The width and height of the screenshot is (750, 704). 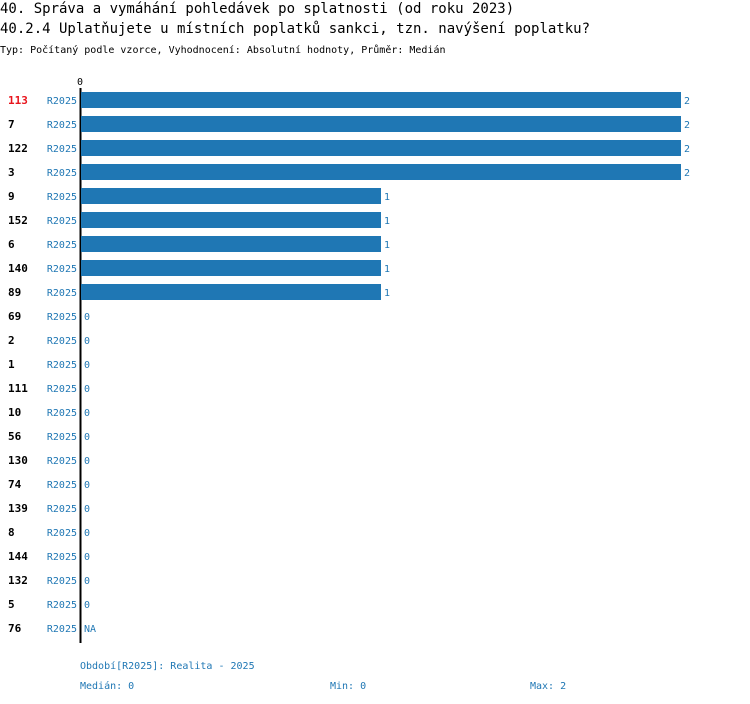 I want to click on median-stat: Medián: 0, so click(x=107, y=686).